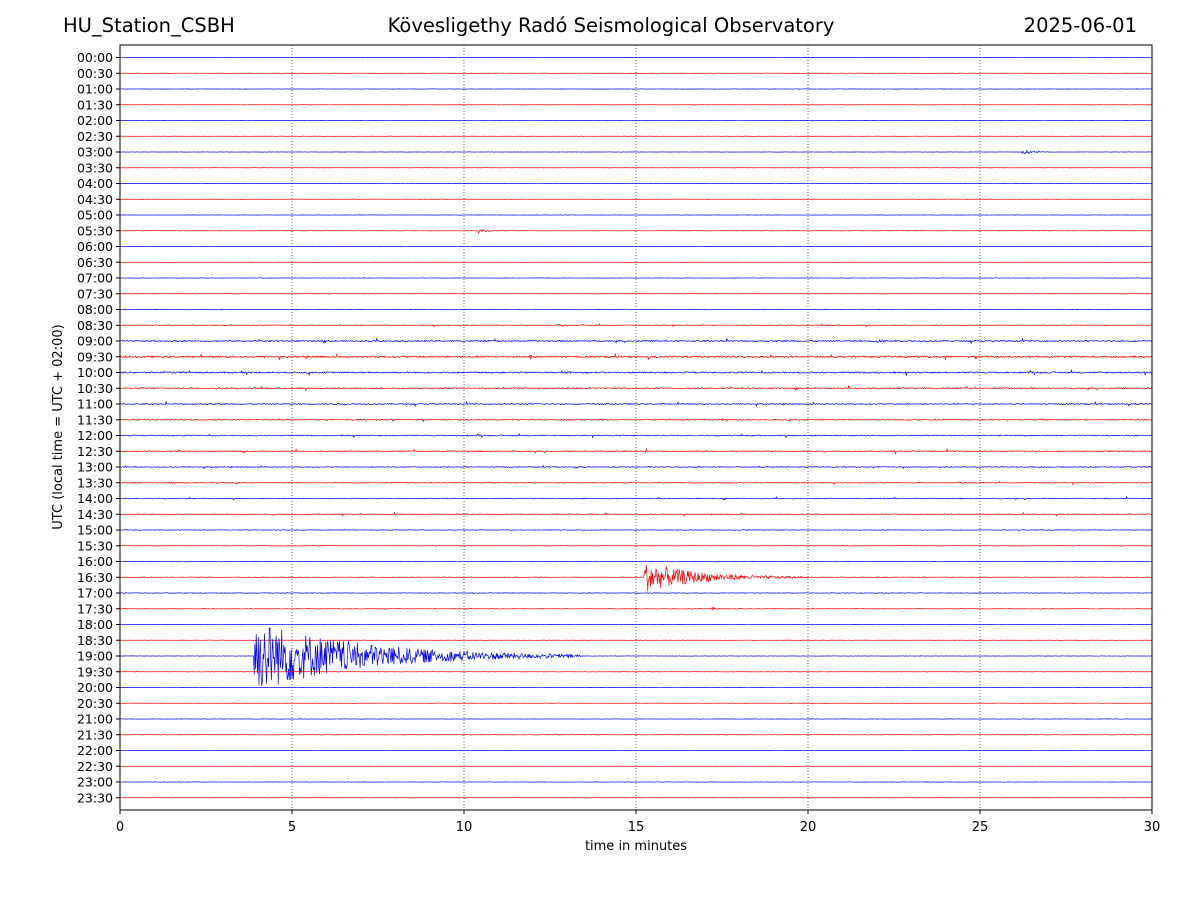 The width and height of the screenshot is (1200, 900). Describe the element at coordinates (95, 73) in the screenshot. I see `y-tick-label: 00:30` at that location.